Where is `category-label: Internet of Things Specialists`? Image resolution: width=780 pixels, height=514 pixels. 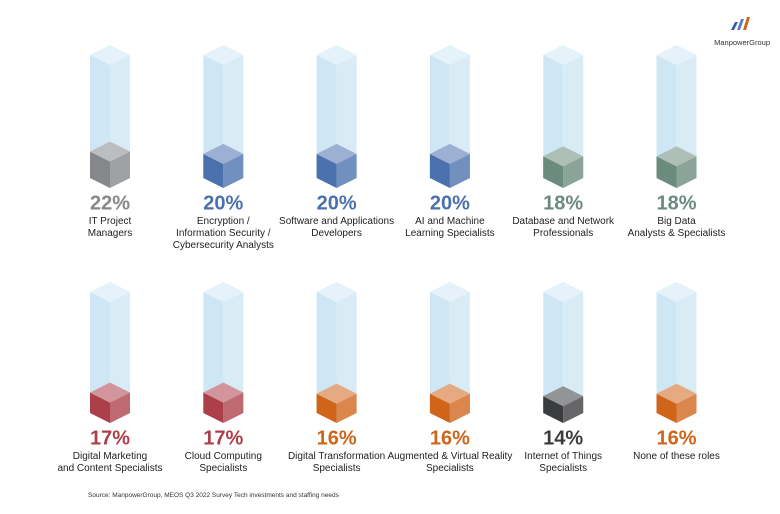 category-label: Internet of Things Specialists is located at coordinates (563, 462).